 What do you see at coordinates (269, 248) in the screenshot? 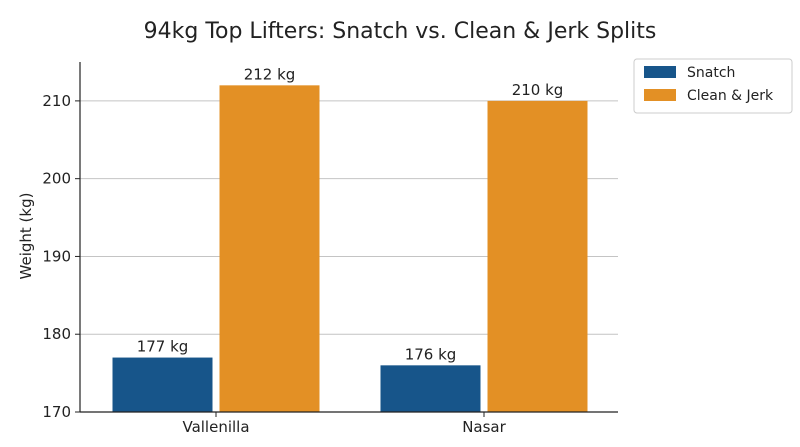
I see `bar-clean-jerk-vallenilla` at bounding box center [269, 248].